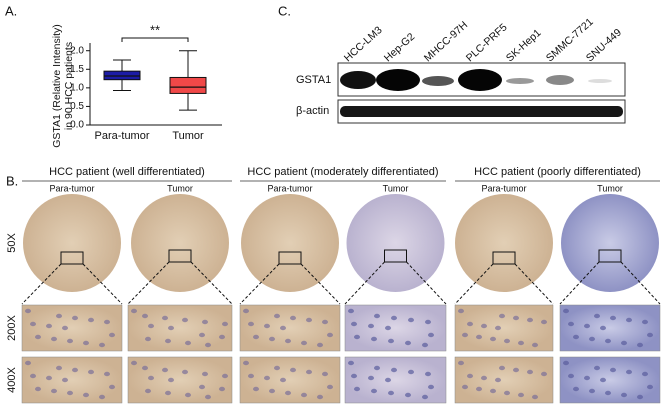  I want to click on x-tick-label: Para-tumor, so click(121, 136).